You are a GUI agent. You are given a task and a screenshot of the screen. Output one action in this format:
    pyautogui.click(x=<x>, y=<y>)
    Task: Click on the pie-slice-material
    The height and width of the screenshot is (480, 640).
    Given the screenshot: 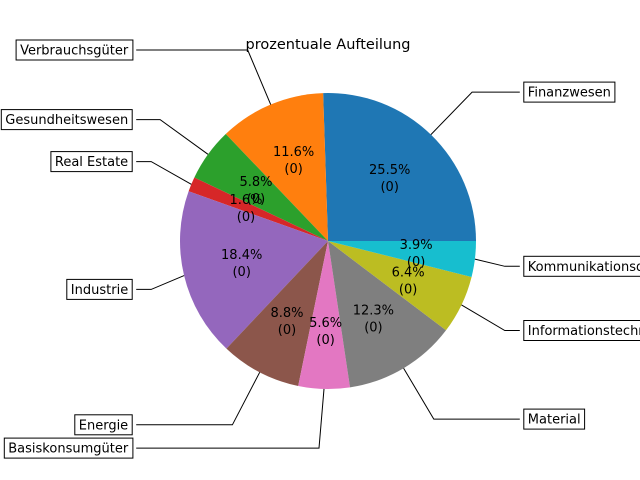 What is the action you would take?
    pyautogui.click(x=387, y=314)
    